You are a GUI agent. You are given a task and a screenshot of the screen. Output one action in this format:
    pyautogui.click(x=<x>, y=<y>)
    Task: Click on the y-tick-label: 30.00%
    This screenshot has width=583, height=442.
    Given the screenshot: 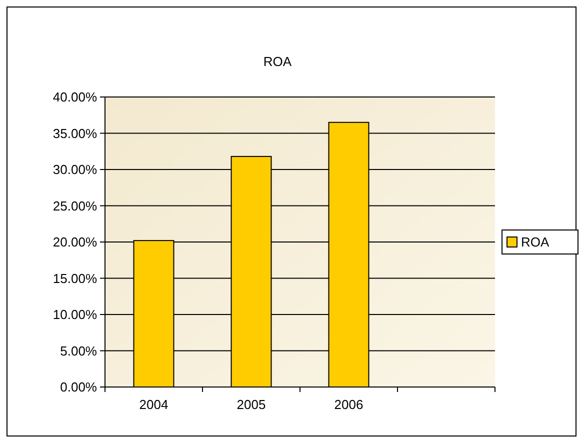 What is the action you would take?
    pyautogui.click(x=75, y=170)
    